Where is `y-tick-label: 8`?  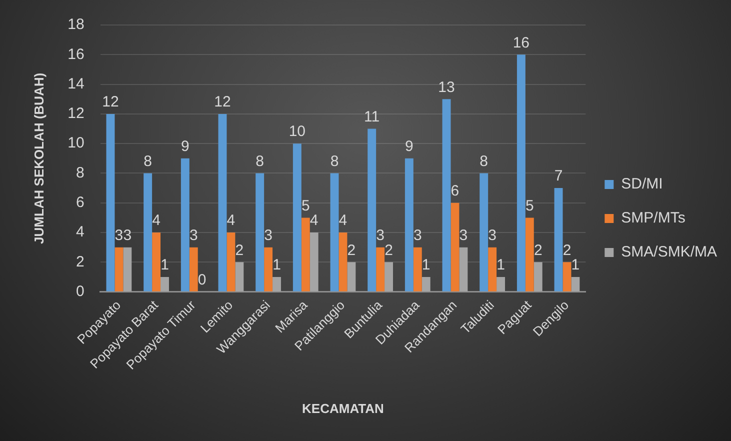 y-tick-label: 8 is located at coordinates (80, 173).